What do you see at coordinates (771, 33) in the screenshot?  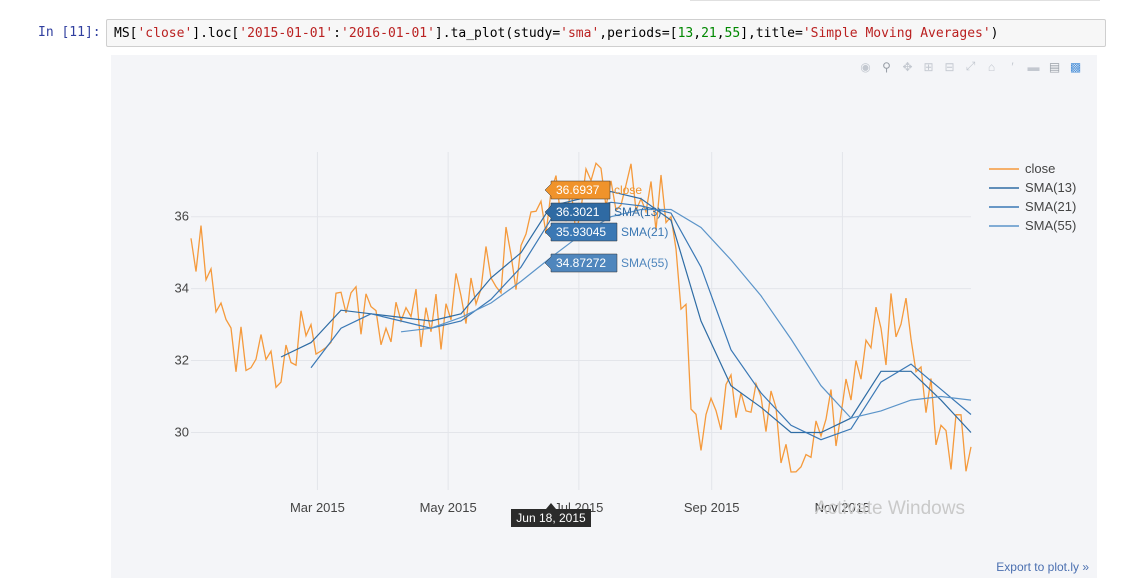 I see `code-token: ],title=` at bounding box center [771, 33].